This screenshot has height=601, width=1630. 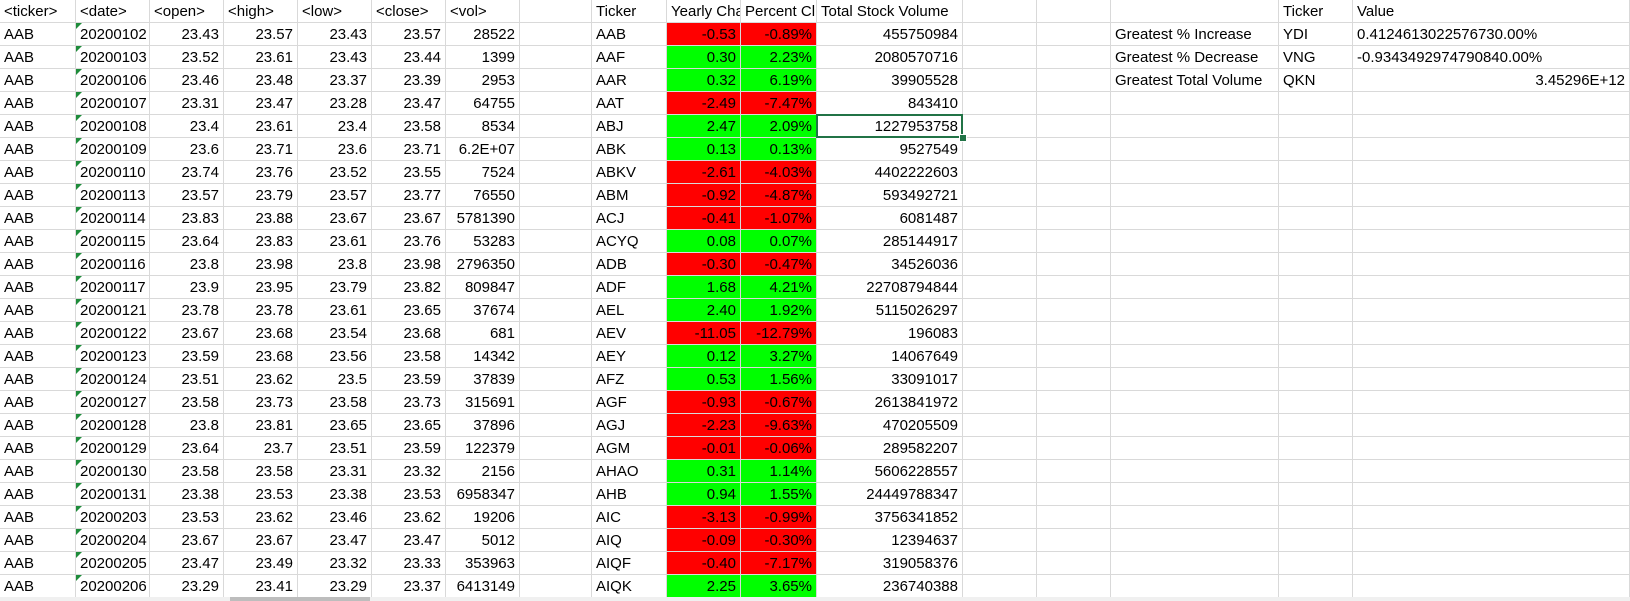 I want to click on percent-change: 3.65%, so click(x=779, y=586).